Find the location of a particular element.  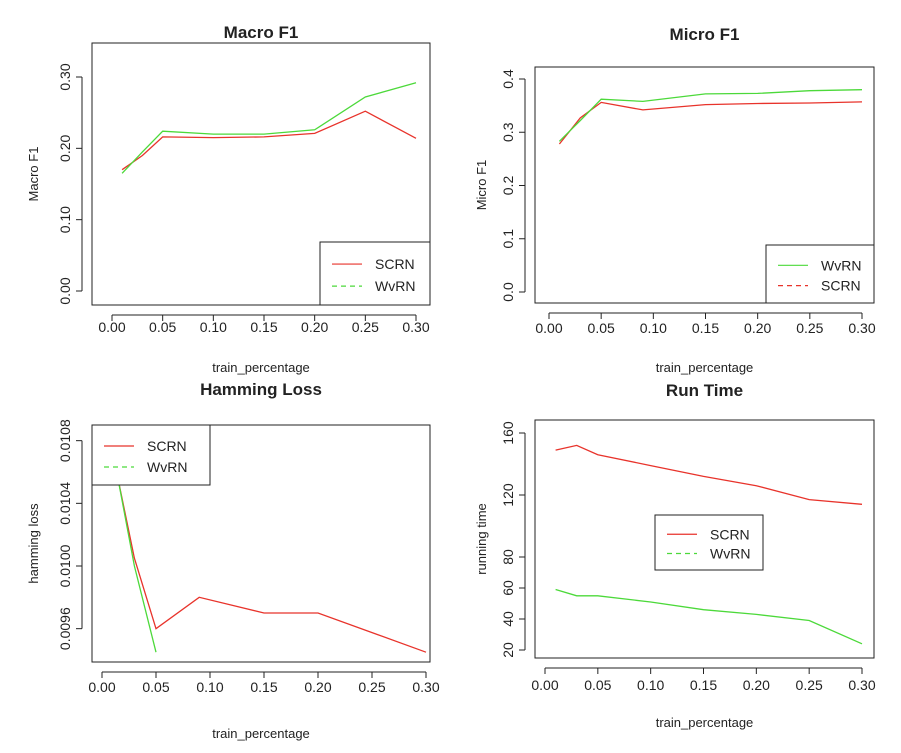

y-tick-label: 0.20 is located at coordinates (65, 147).